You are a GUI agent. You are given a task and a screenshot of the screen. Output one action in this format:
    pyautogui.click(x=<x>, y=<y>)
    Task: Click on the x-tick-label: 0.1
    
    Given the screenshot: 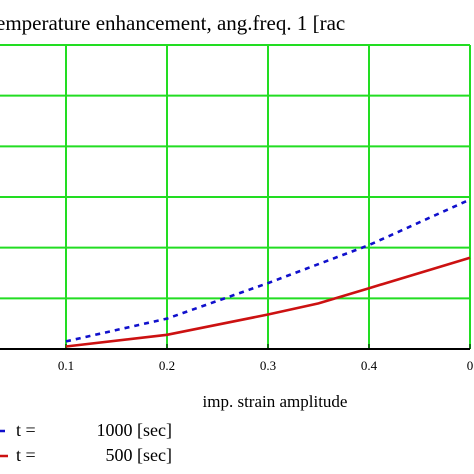 What is the action you would take?
    pyautogui.click(x=66, y=365)
    